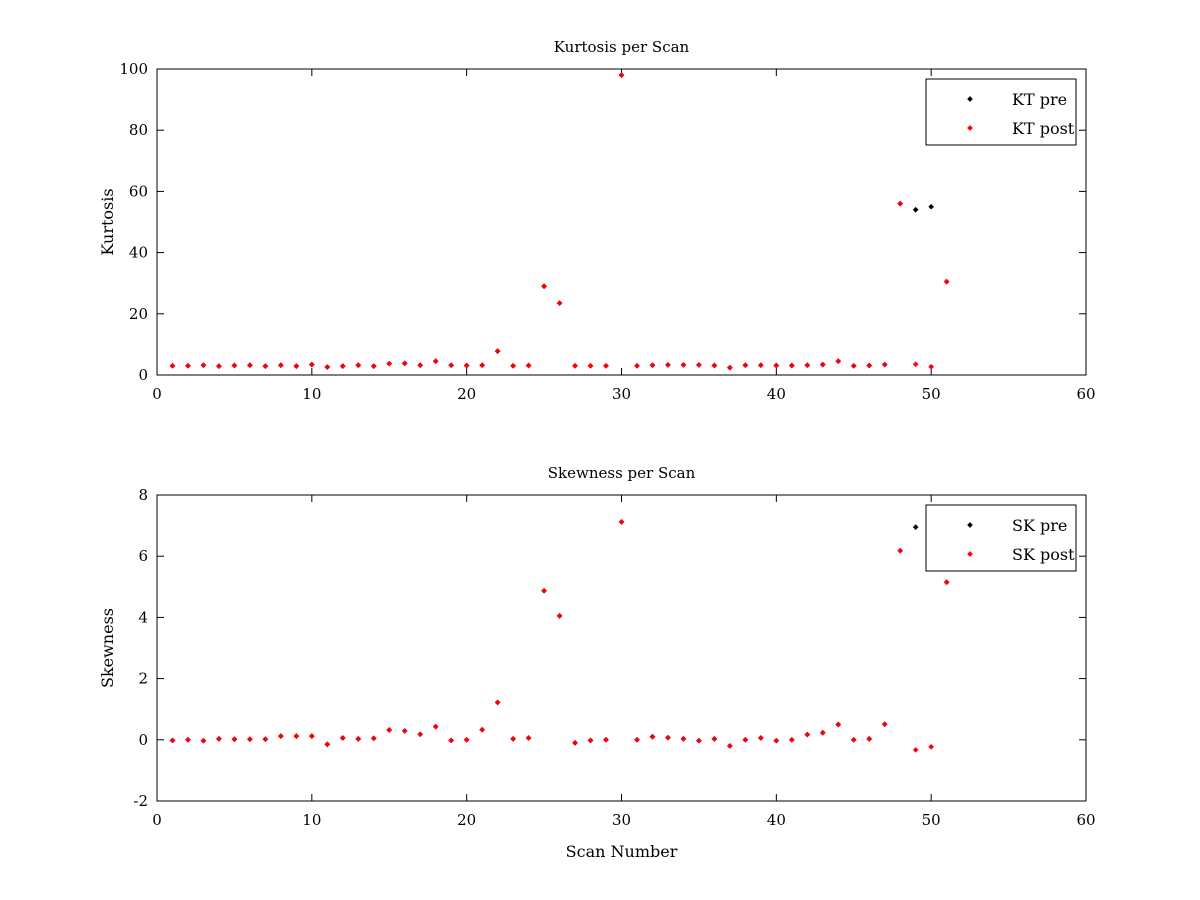  Describe the element at coordinates (621, 820) in the screenshot. I see `x-tick-label: 30` at that location.